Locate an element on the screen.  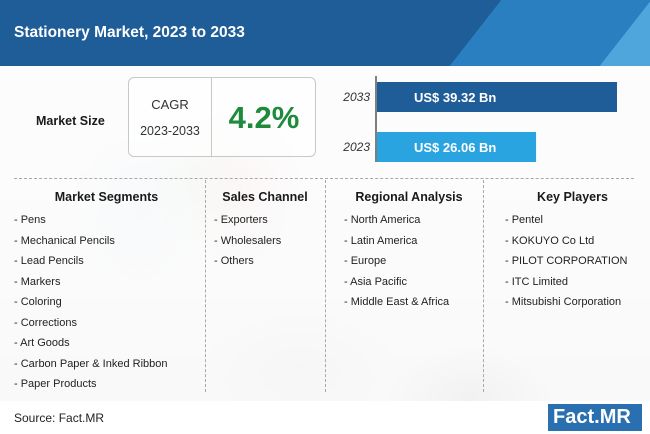
chart-data-label: US$ 26.06 Bn is located at coordinates (455, 147).